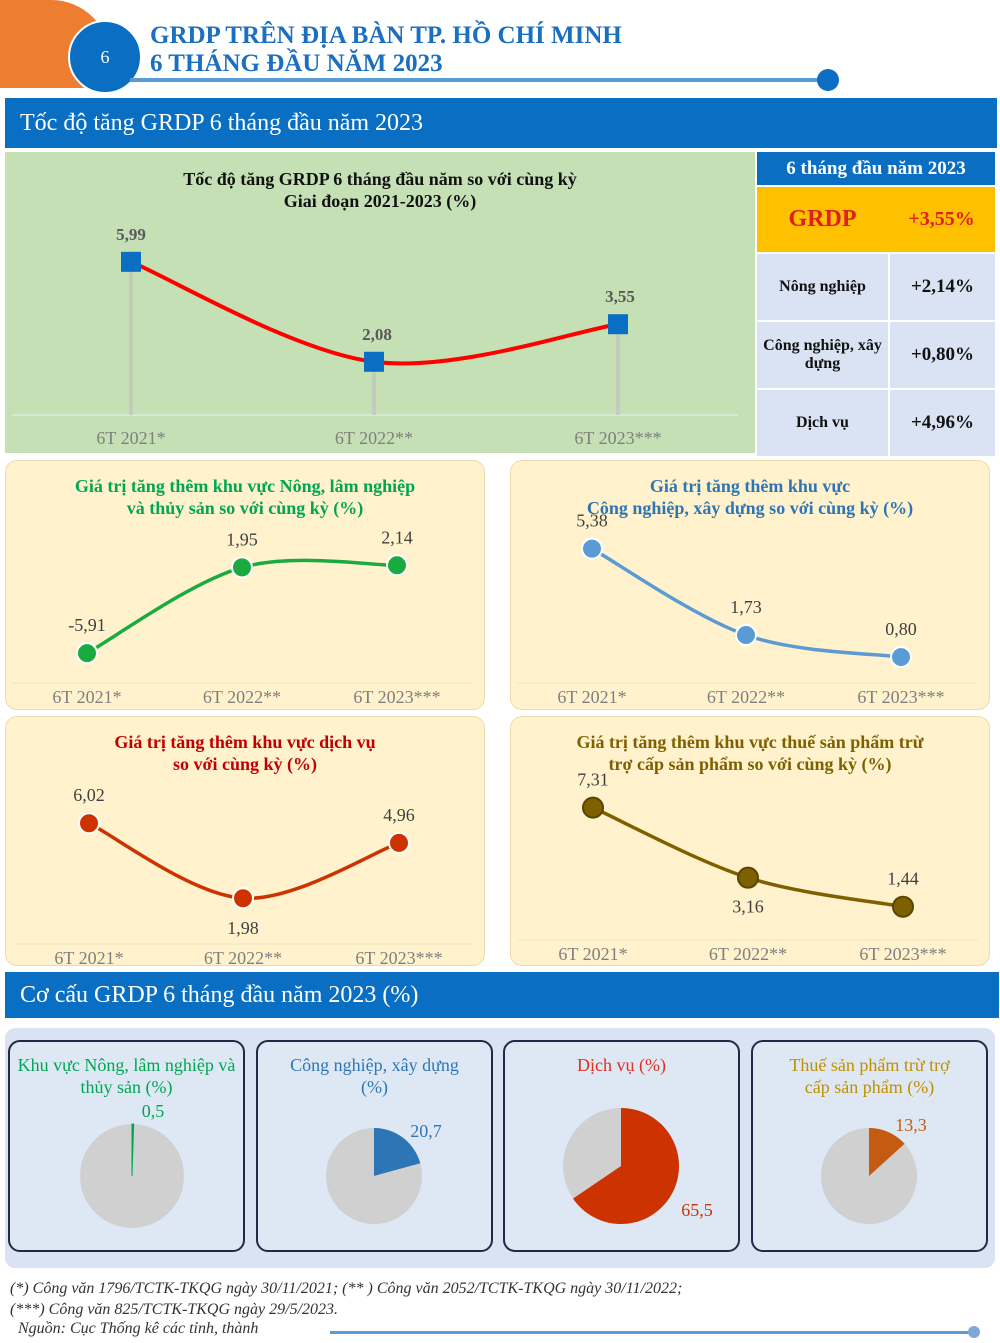  Describe the element at coordinates (750, 764) in the screenshot. I see `chart-title-line2: trợ cấp sản phẩm so với cùng kỳ (%)` at that location.